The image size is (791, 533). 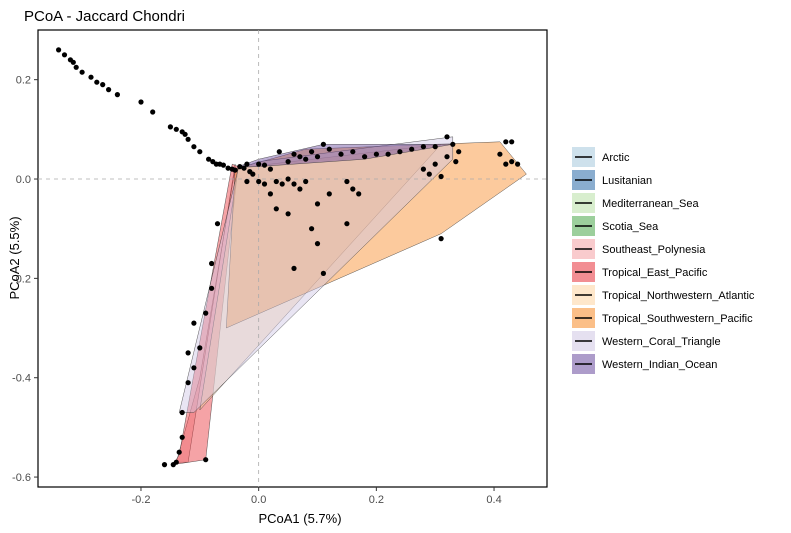 What do you see at coordinates (104, 16) in the screenshot?
I see `chart-title: PCoA - Jaccard Chondri` at bounding box center [104, 16].